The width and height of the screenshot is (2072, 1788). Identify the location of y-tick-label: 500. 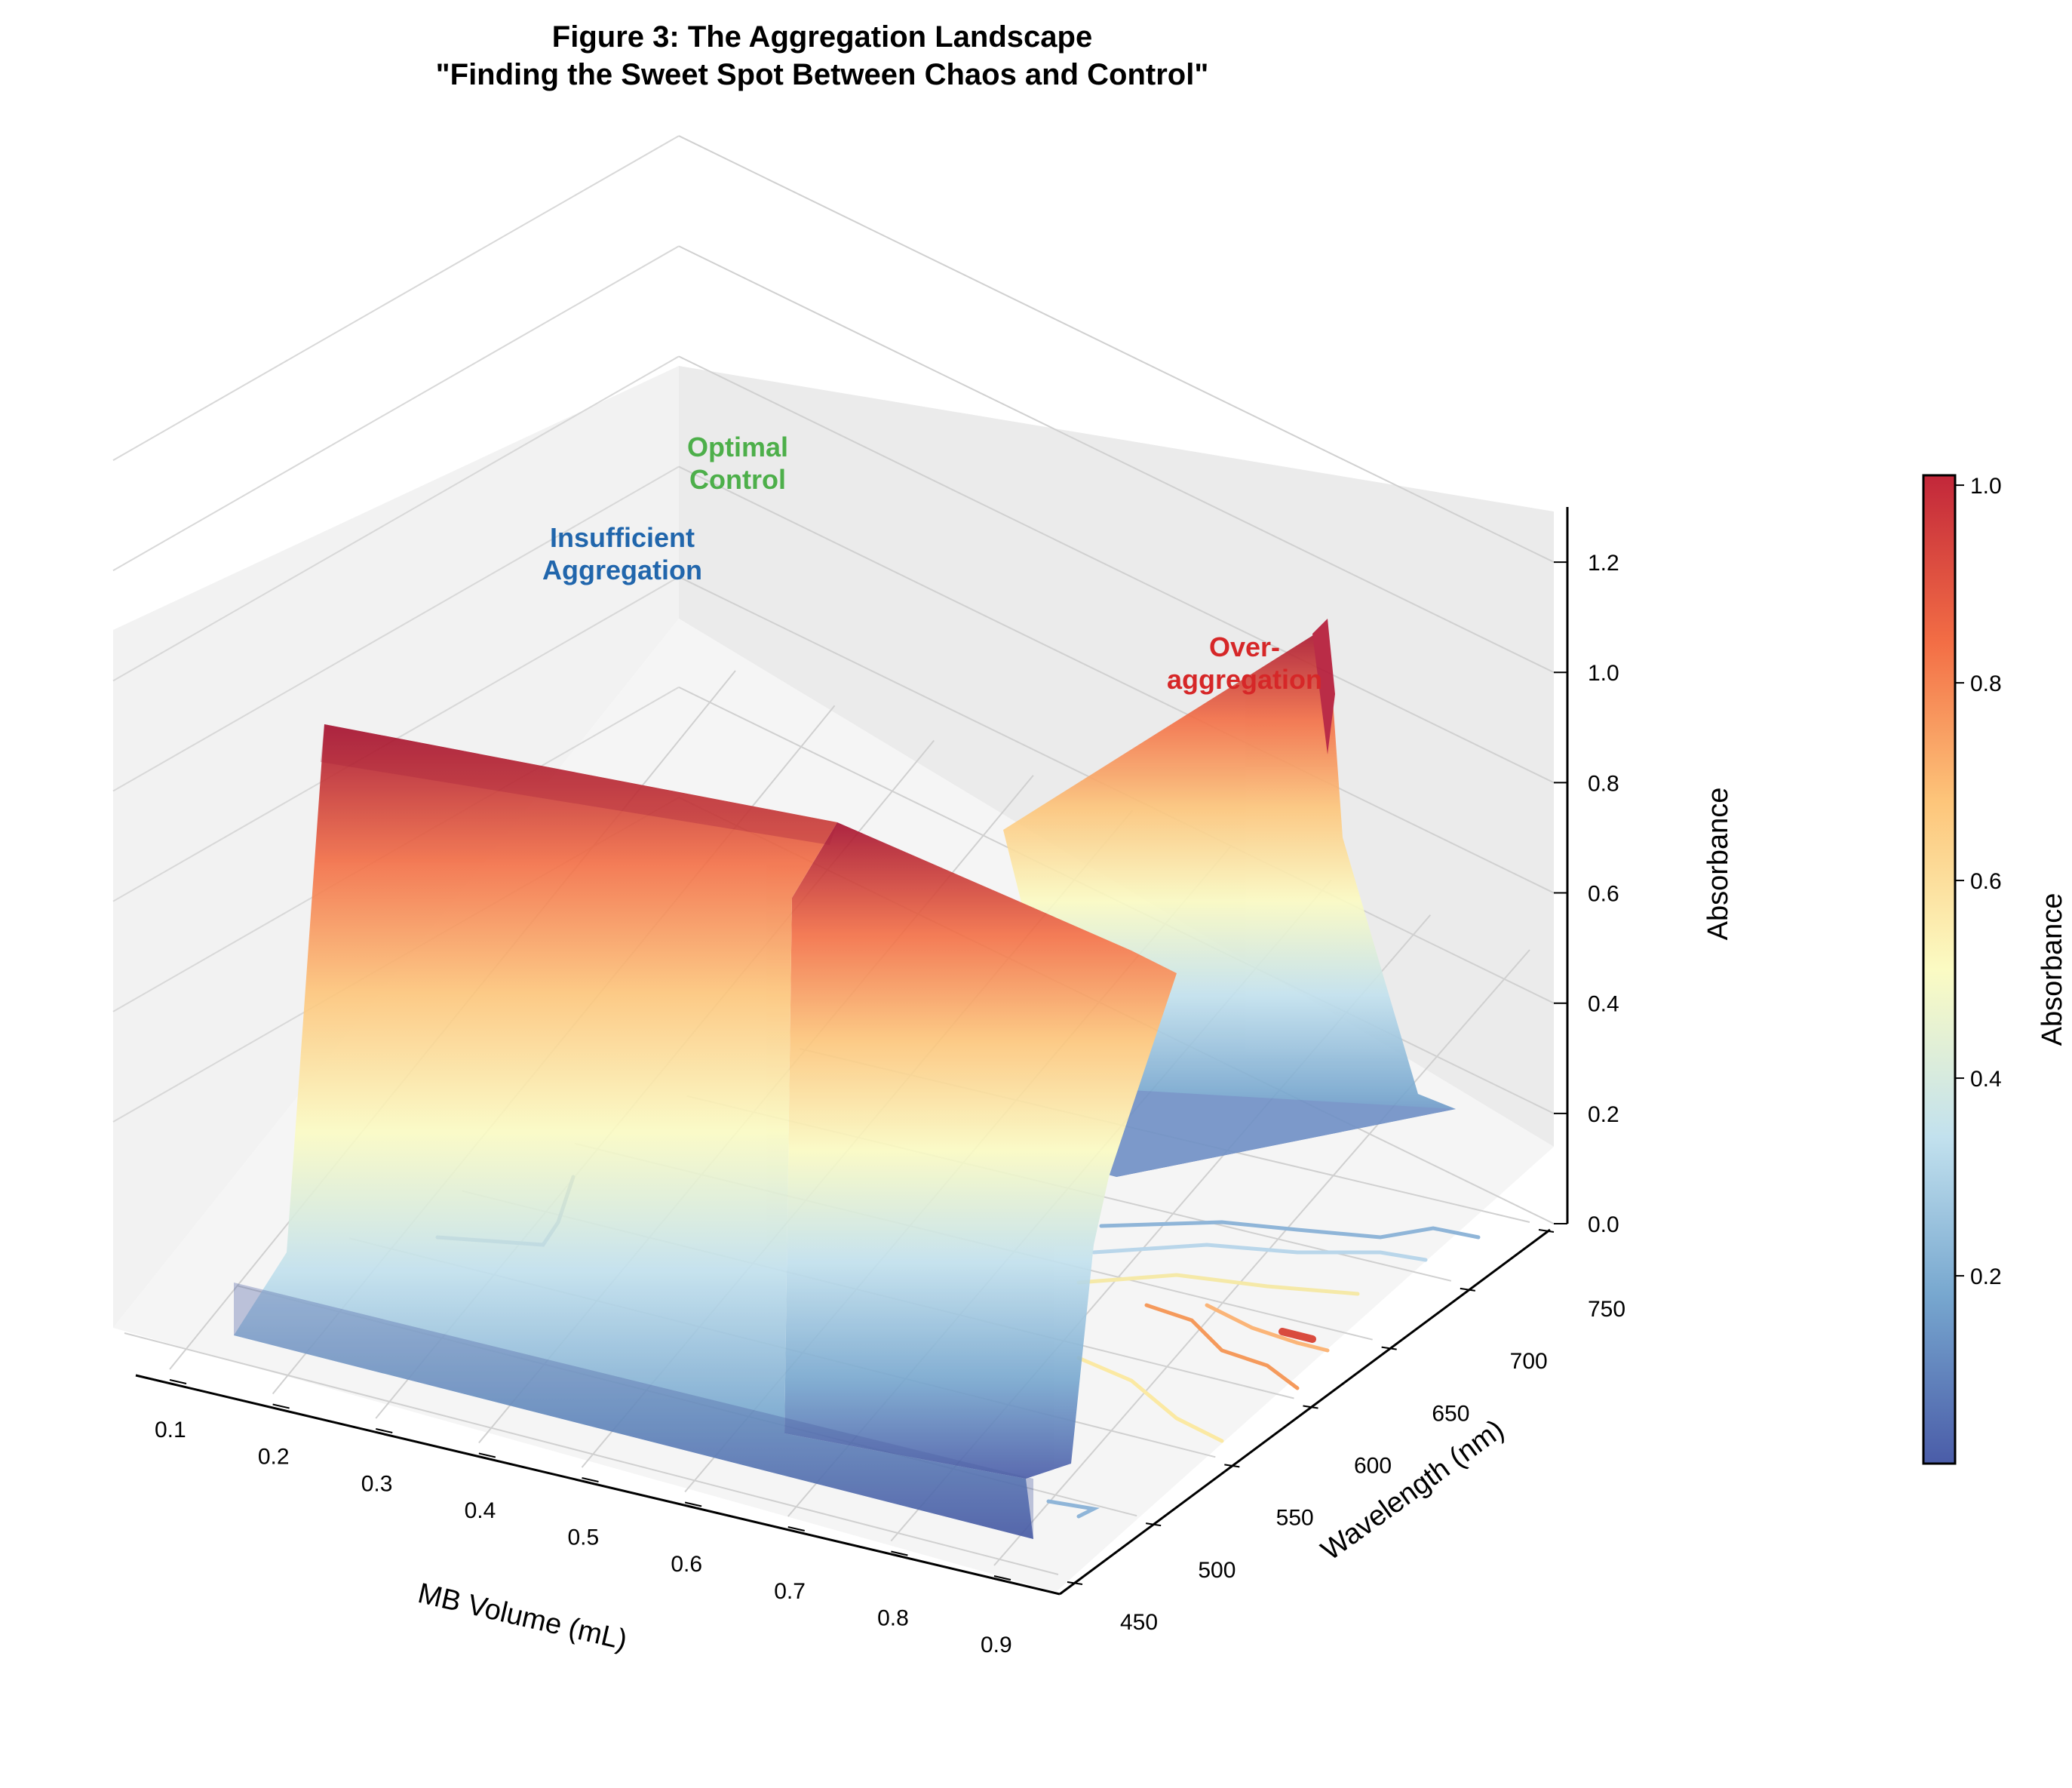
(1217, 1570).